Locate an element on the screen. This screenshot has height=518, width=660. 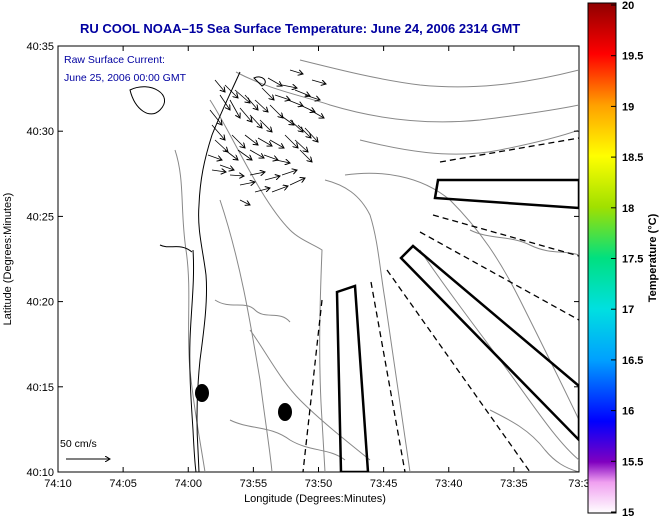
colorbar-tick-label: 17 is located at coordinates (628, 310).